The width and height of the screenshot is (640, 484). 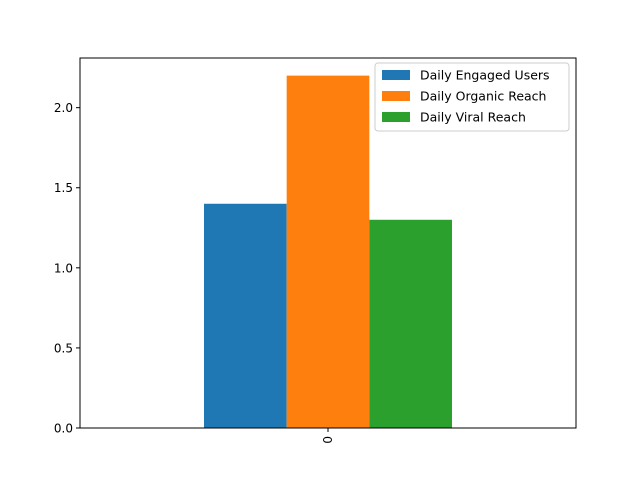 I want to click on legend-label: Daily Engaged Users, so click(x=485, y=75).